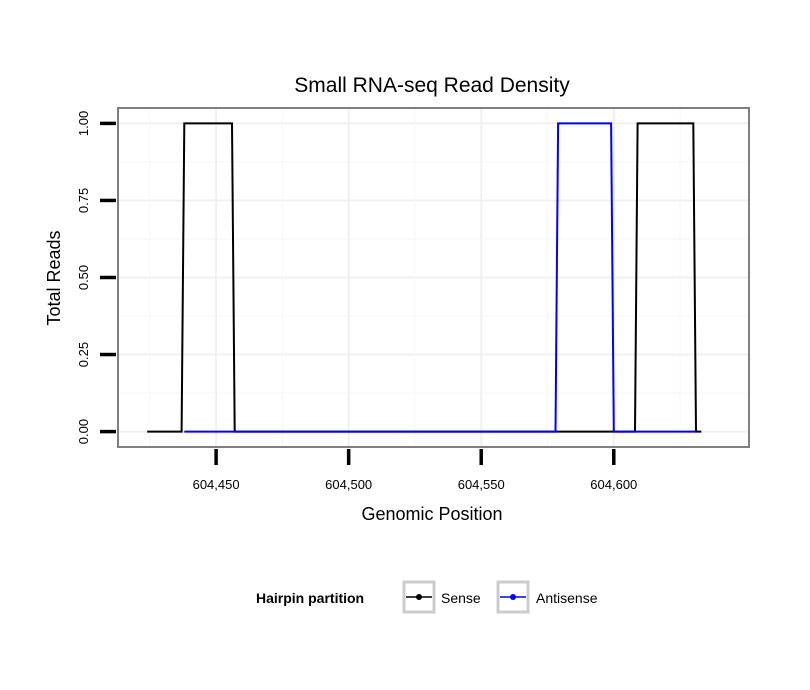 This screenshot has width=810, height=690. I want to click on y-tick-label: 1.00, so click(83, 123).